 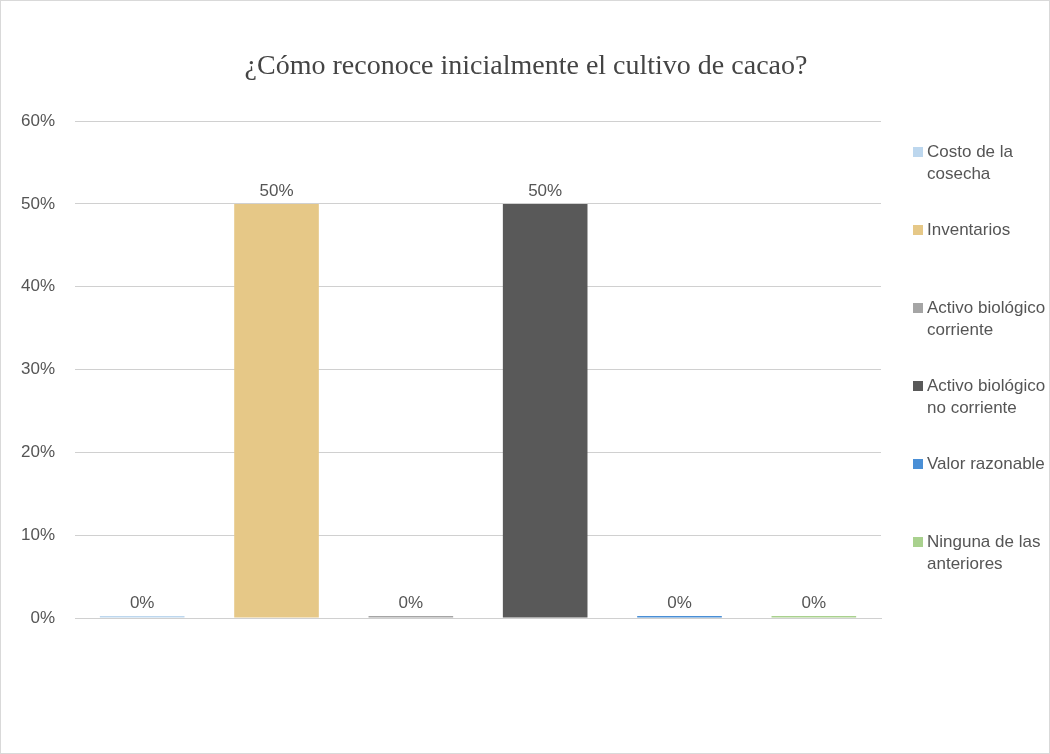 I want to click on legend-label: Activo biológico corriente, so click(x=987, y=319).